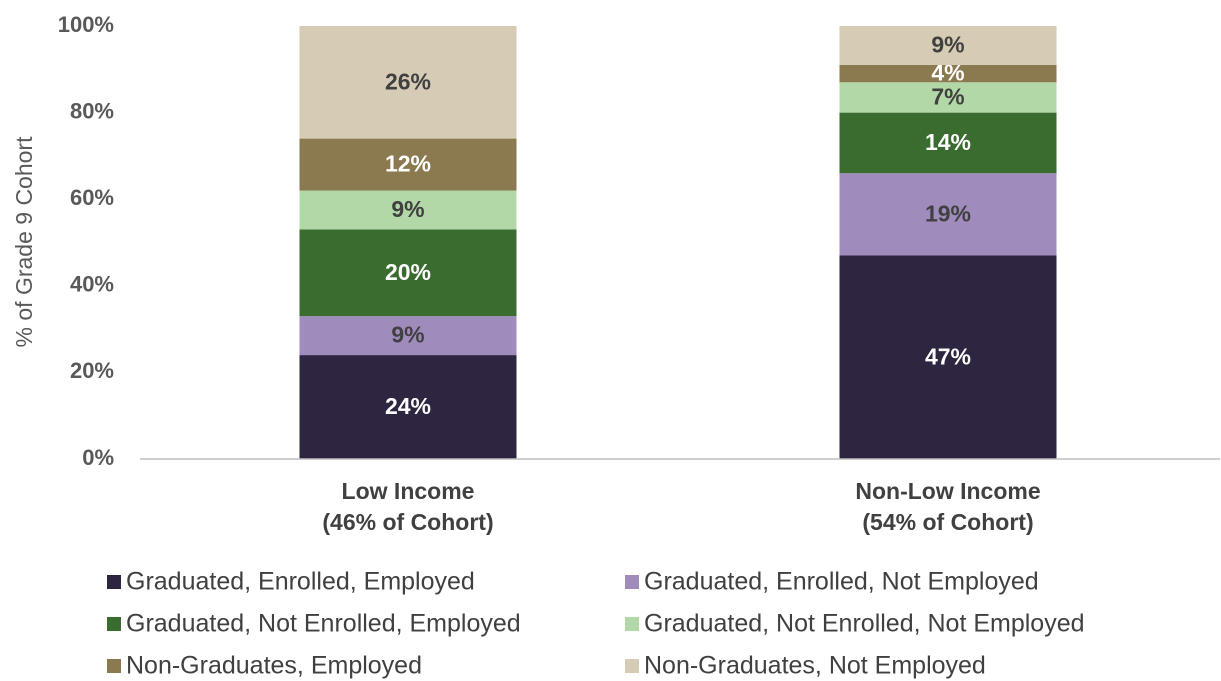 The image size is (1221, 681). Describe the element at coordinates (24, 242) in the screenshot. I see `y-axis-label: % of Grade 9 Cohort` at that location.